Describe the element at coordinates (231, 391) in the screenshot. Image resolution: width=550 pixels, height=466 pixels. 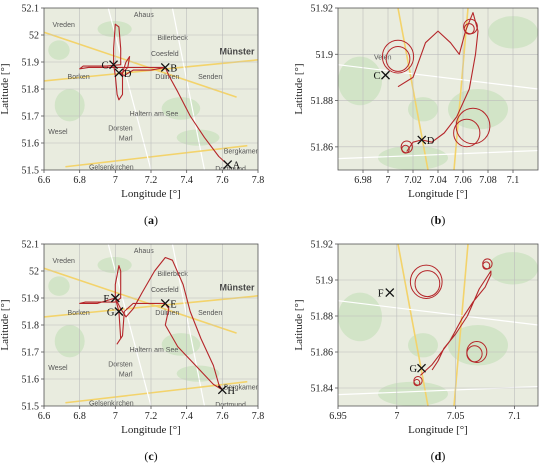
I see `waypoint-label-H: H` at that location.